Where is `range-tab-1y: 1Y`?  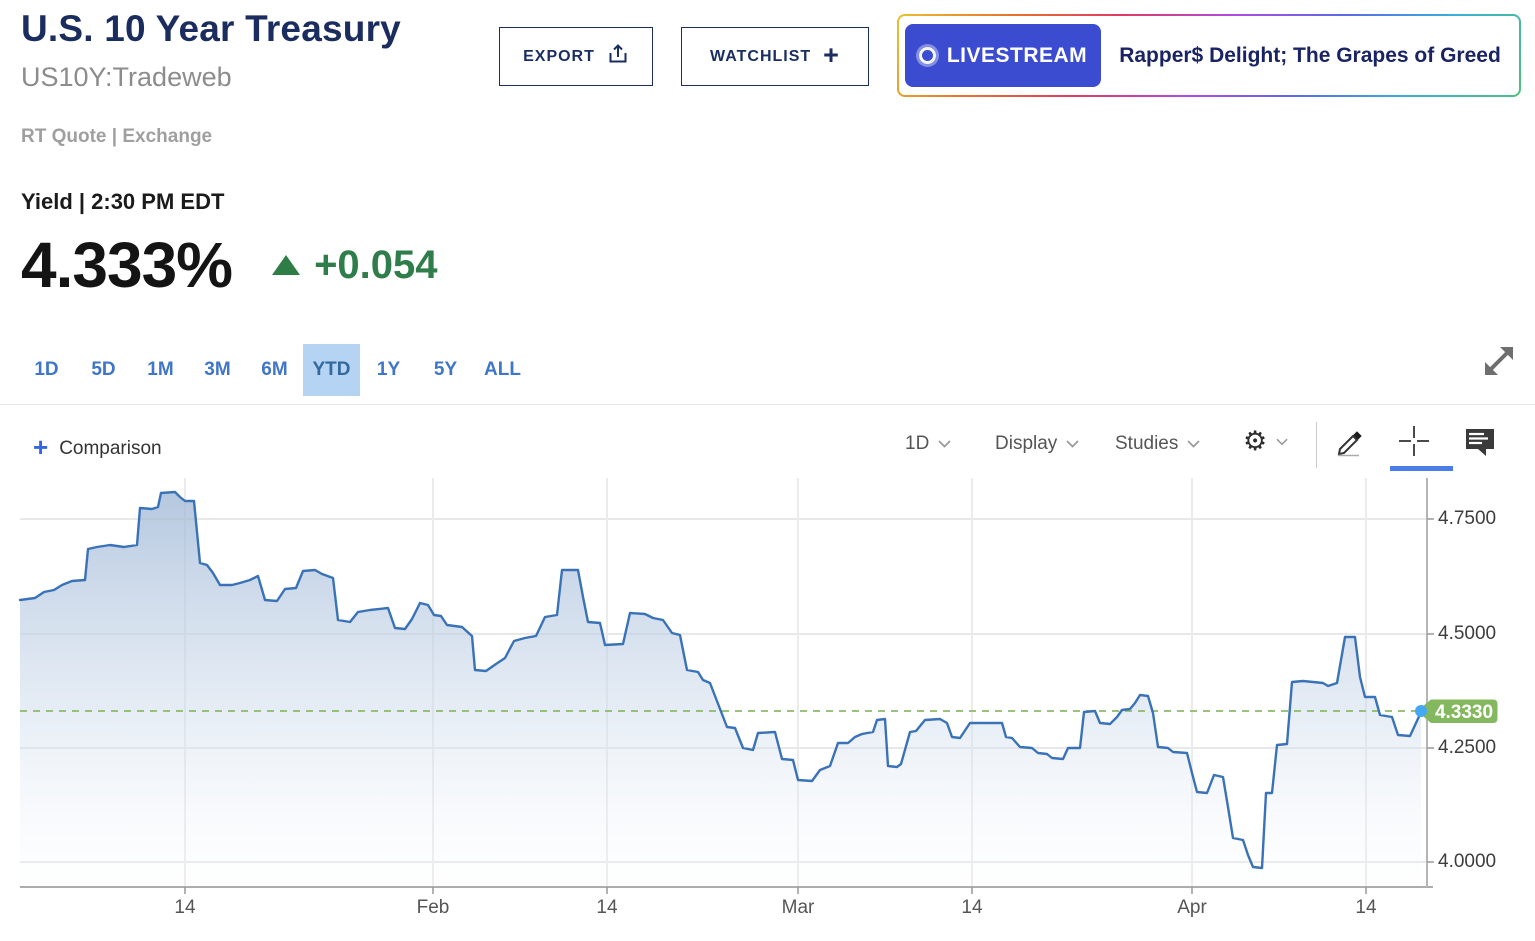 range-tab-1y: 1Y is located at coordinates (388, 369).